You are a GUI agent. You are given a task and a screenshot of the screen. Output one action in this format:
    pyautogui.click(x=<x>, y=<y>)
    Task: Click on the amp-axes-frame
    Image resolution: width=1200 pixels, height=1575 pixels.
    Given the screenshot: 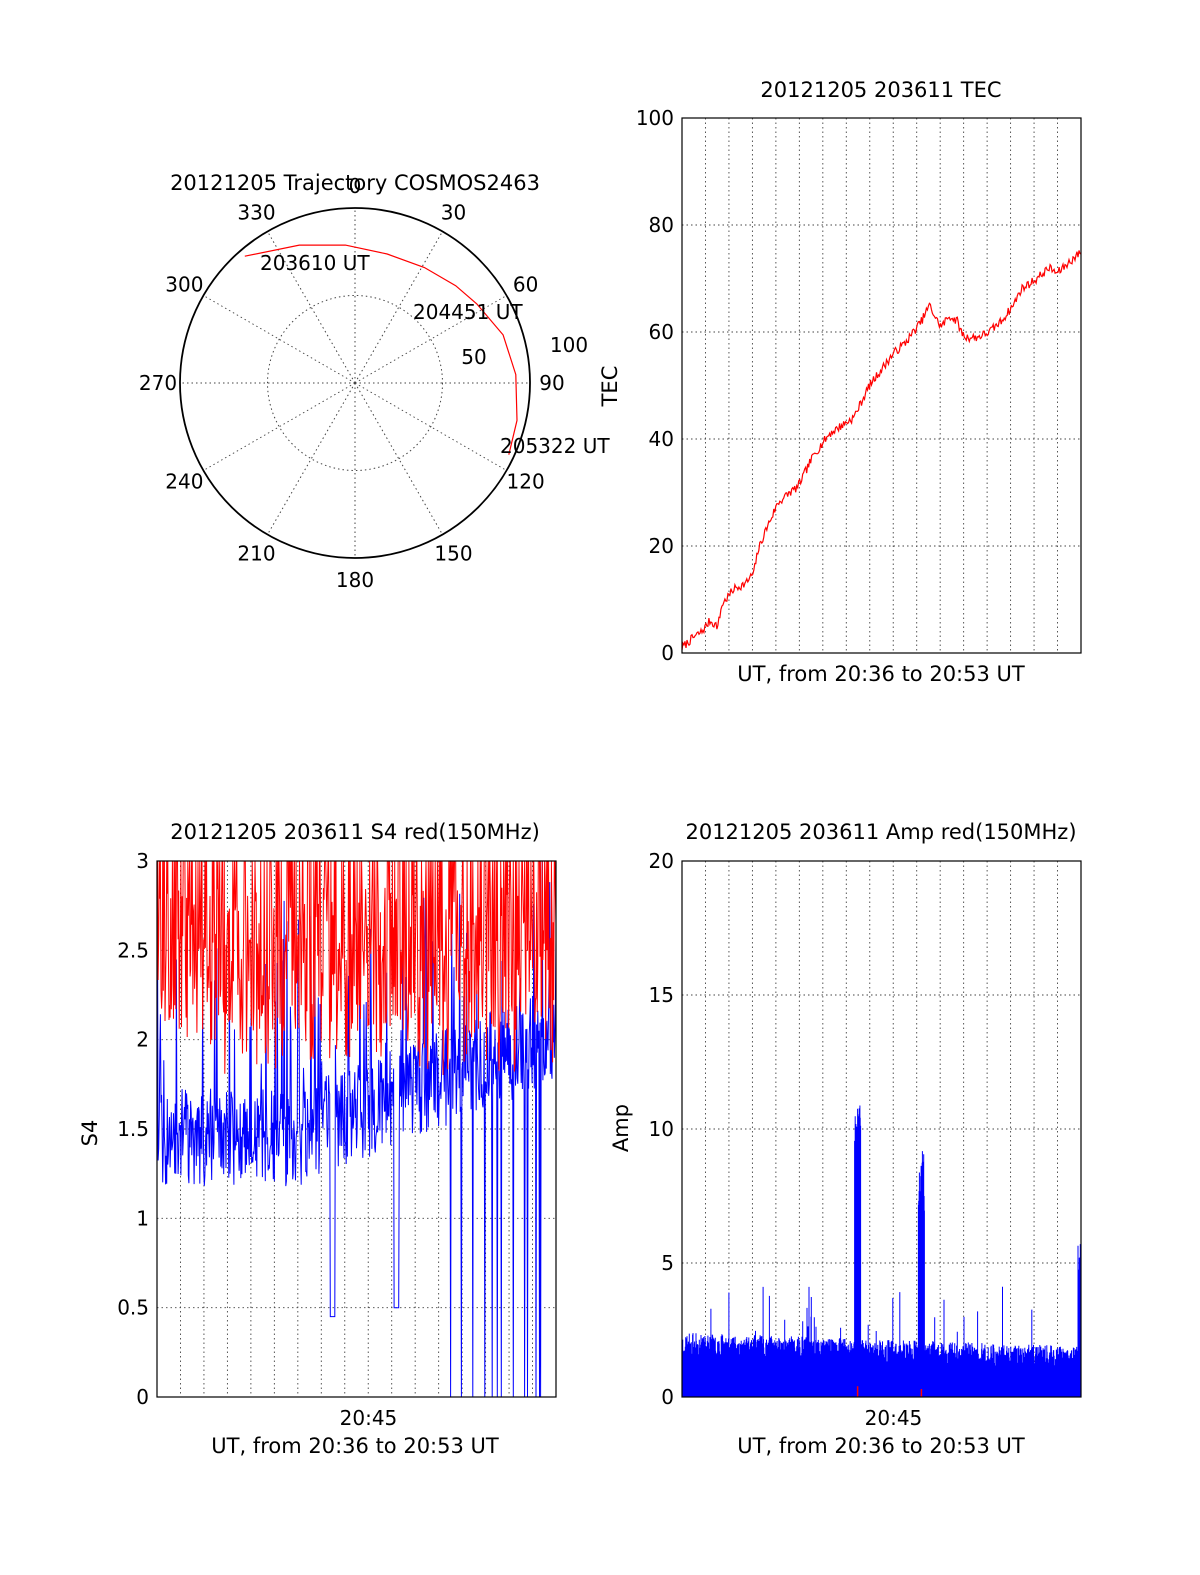 What is the action you would take?
    pyautogui.click(x=881, y=1129)
    